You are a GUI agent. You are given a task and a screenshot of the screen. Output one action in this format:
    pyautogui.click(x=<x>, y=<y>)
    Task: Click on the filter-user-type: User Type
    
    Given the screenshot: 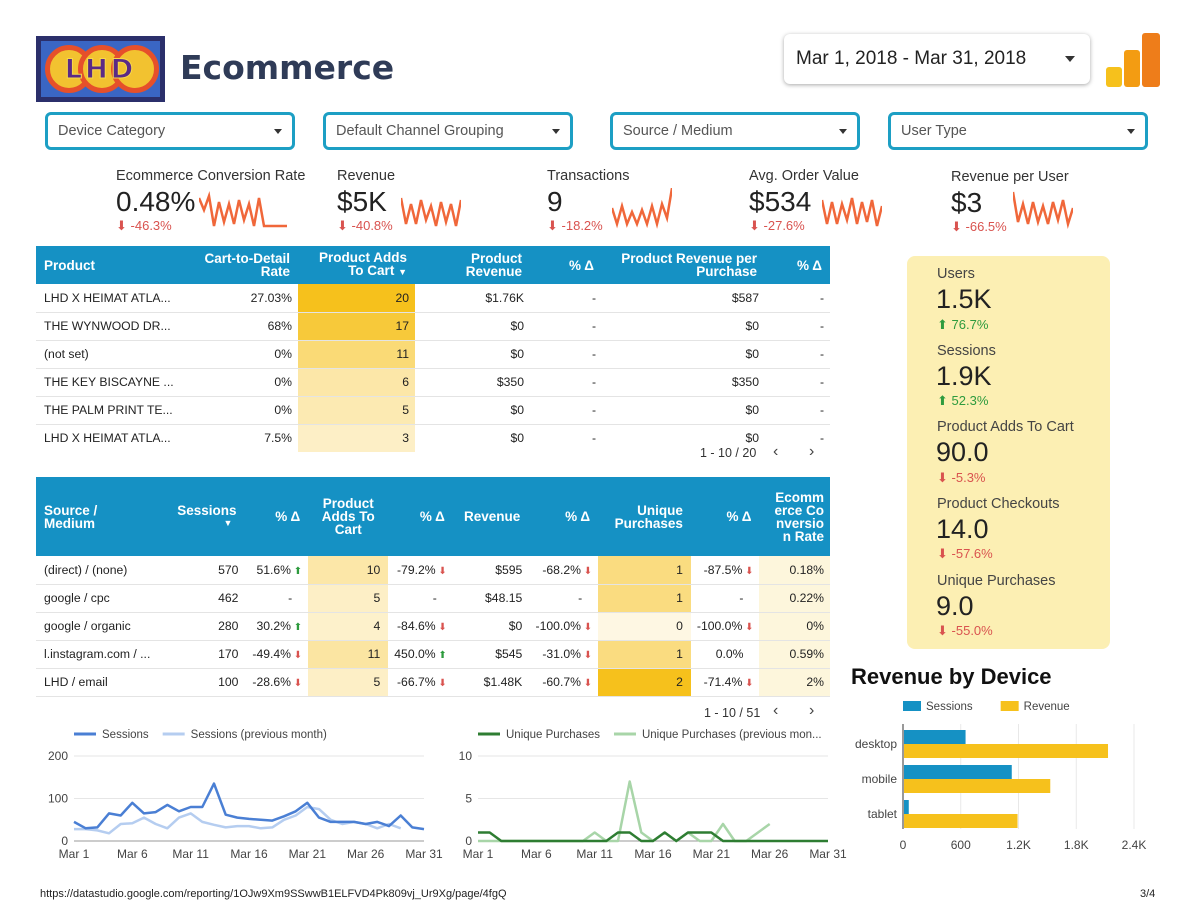 What is the action you would take?
    pyautogui.click(x=1018, y=131)
    